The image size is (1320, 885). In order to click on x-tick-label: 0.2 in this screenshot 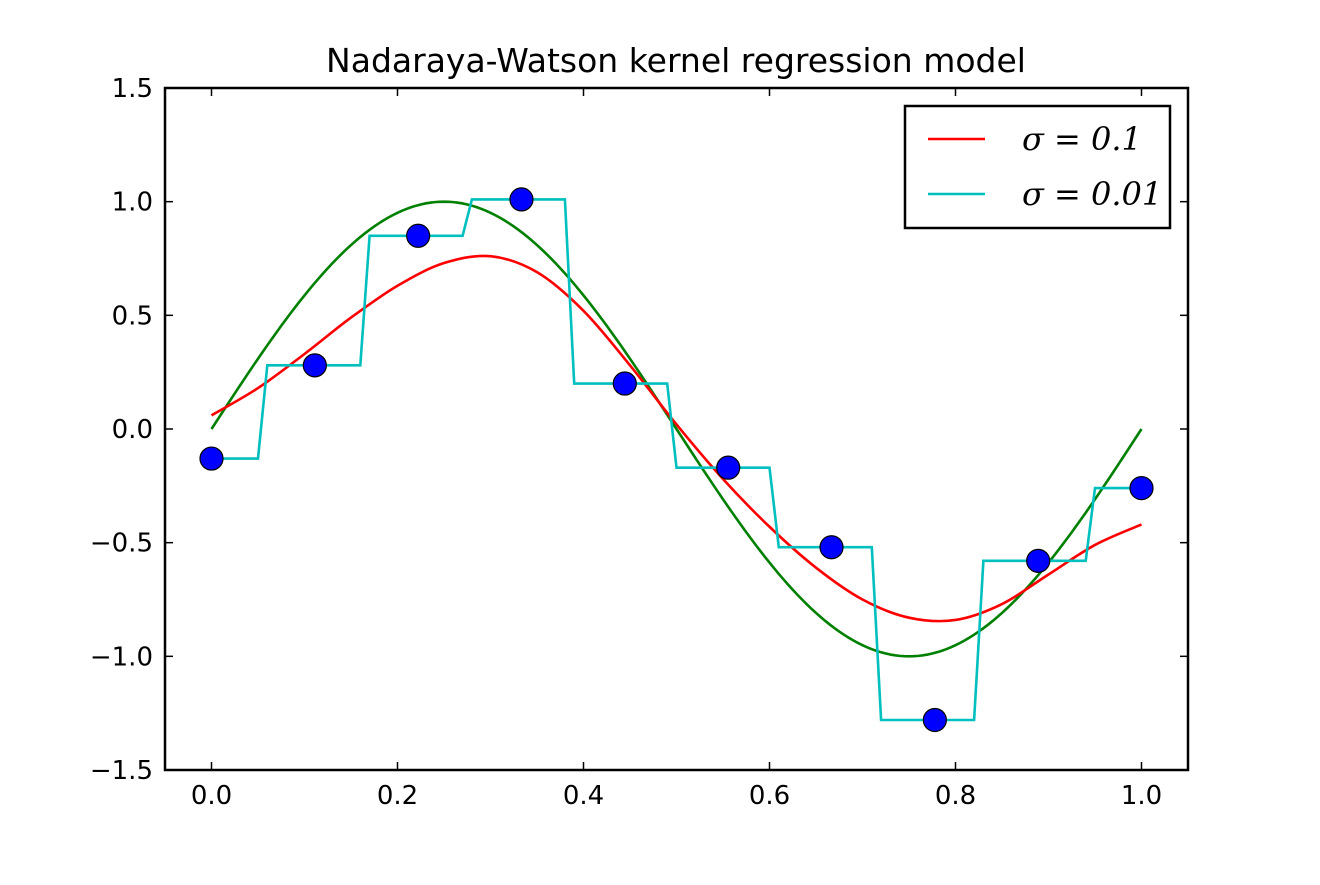, I will do `click(397, 796)`.